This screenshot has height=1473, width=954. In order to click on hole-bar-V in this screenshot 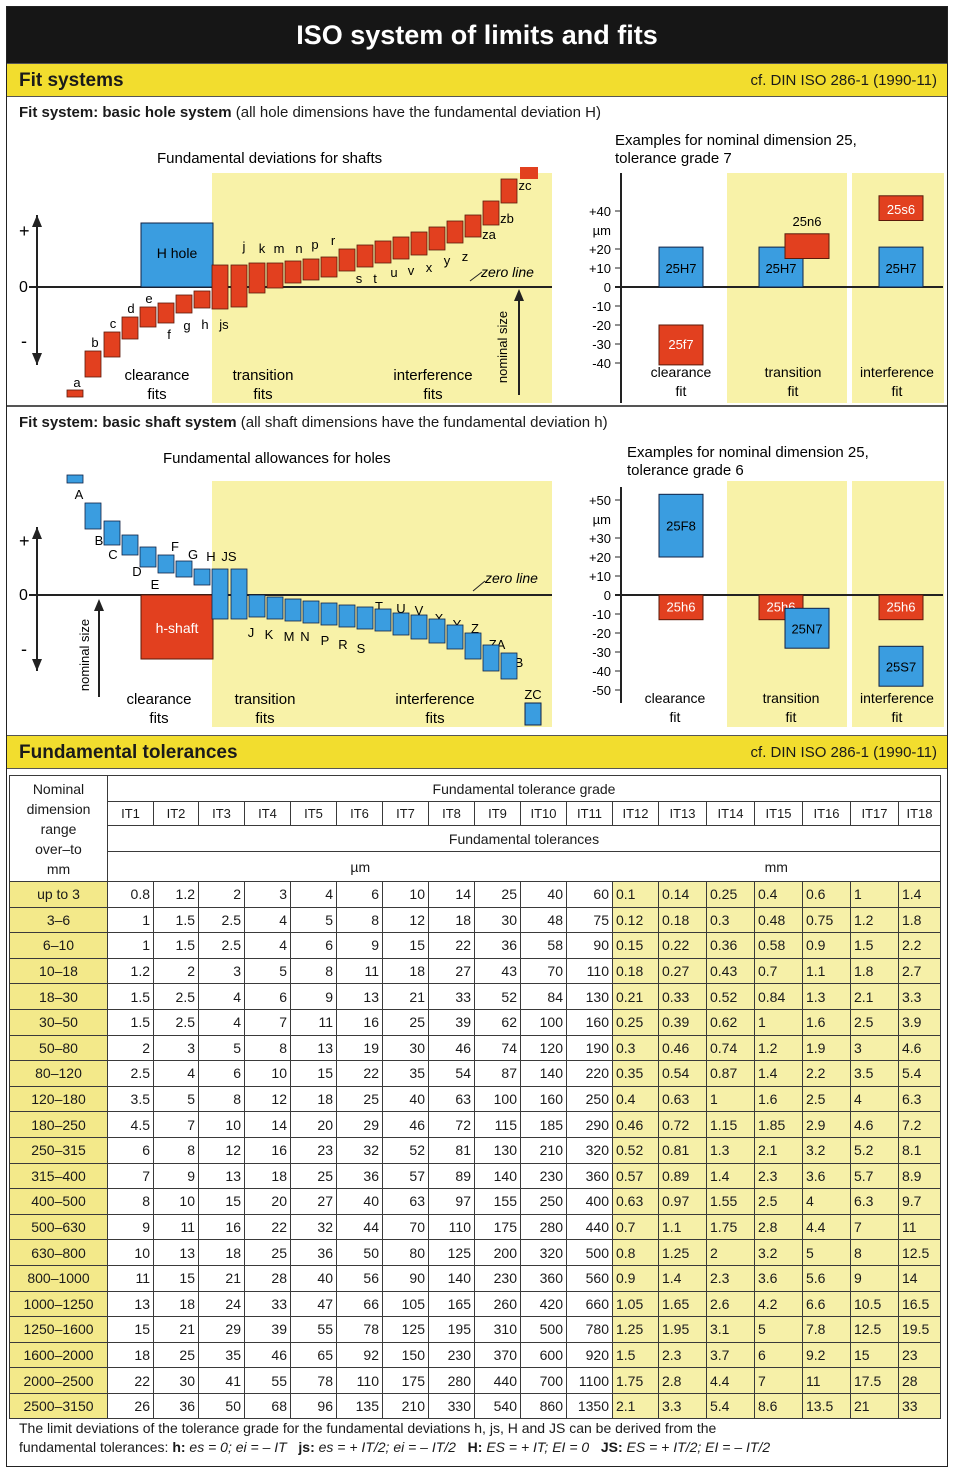, I will do `click(401, 624)`.